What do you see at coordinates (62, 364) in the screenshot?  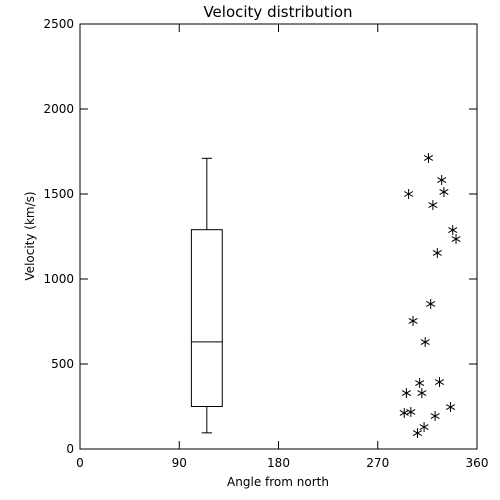 I see `y-tick-label: 500` at bounding box center [62, 364].